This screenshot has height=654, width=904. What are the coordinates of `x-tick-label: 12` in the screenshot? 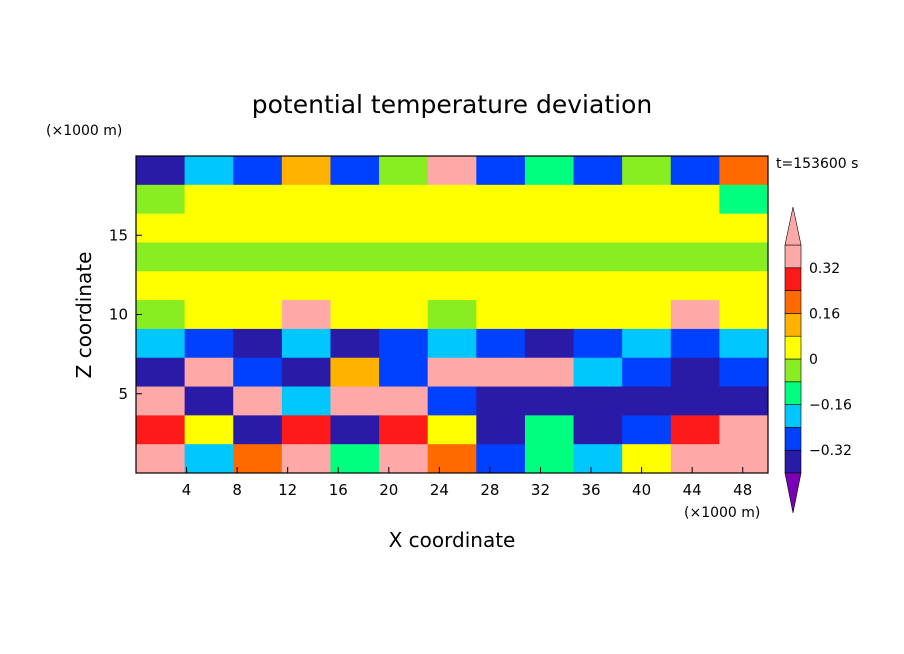 It's located at (287, 490).